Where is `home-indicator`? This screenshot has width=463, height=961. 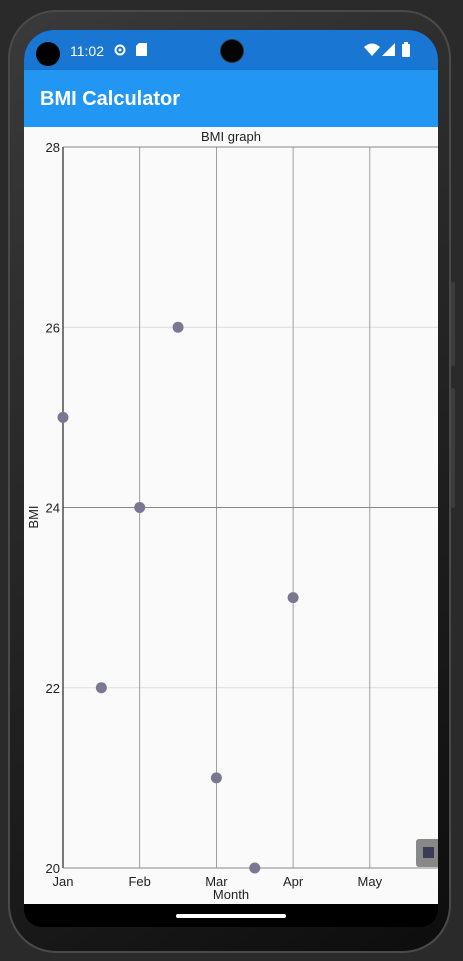
home-indicator is located at coordinates (231, 916).